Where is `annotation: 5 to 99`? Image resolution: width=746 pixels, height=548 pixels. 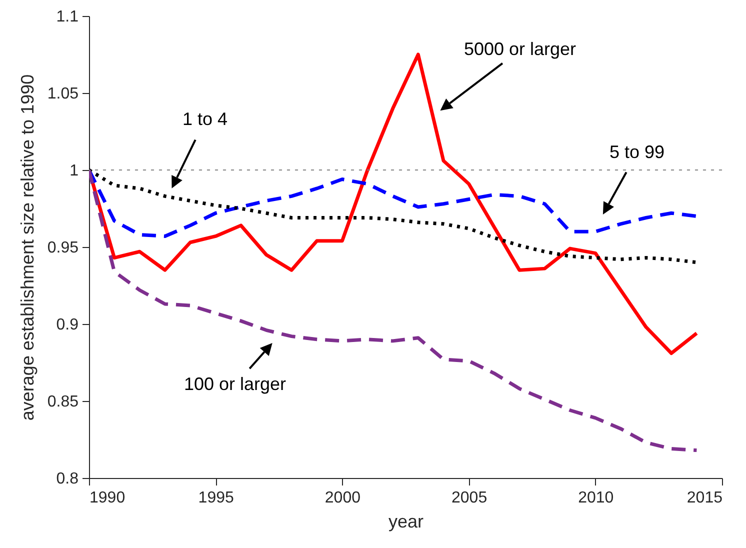
annotation: 5 to 99 is located at coordinates (637, 152).